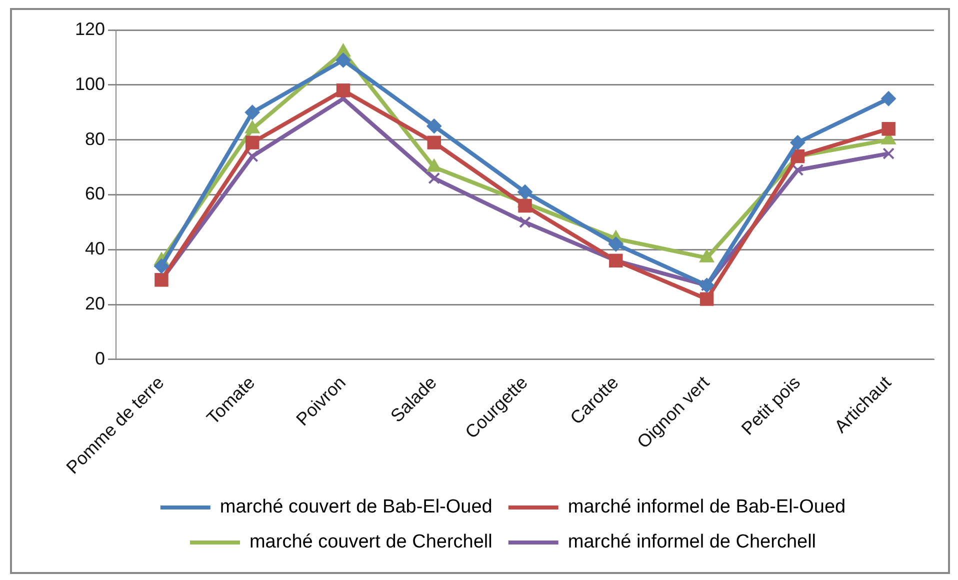  I want to click on y-tick-label: 0, so click(100, 358).